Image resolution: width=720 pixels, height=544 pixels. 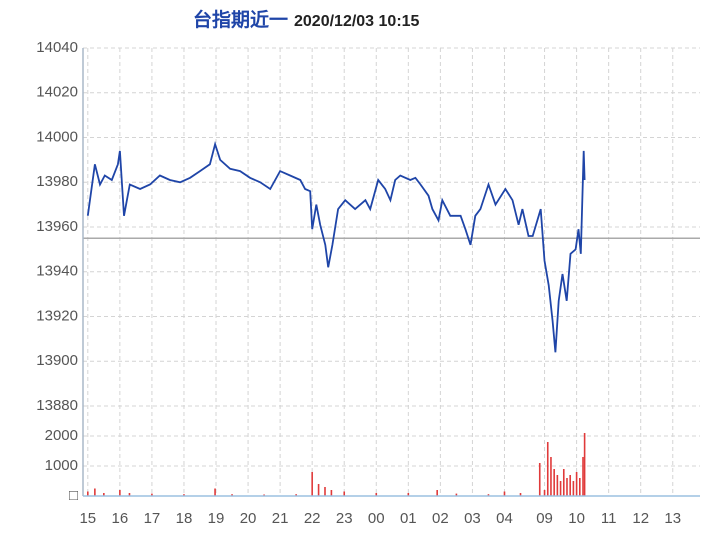 What do you see at coordinates (440, 518) in the screenshot?
I see `x-tick-label: 02` at bounding box center [440, 518].